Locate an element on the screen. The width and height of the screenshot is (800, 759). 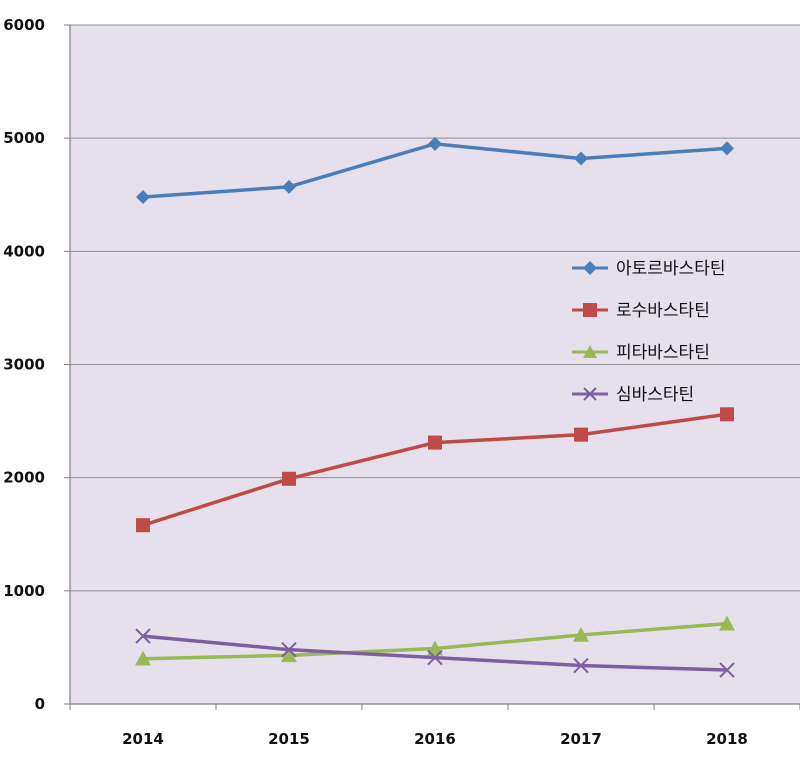
x-tick-label: 2018 is located at coordinates (727, 739).